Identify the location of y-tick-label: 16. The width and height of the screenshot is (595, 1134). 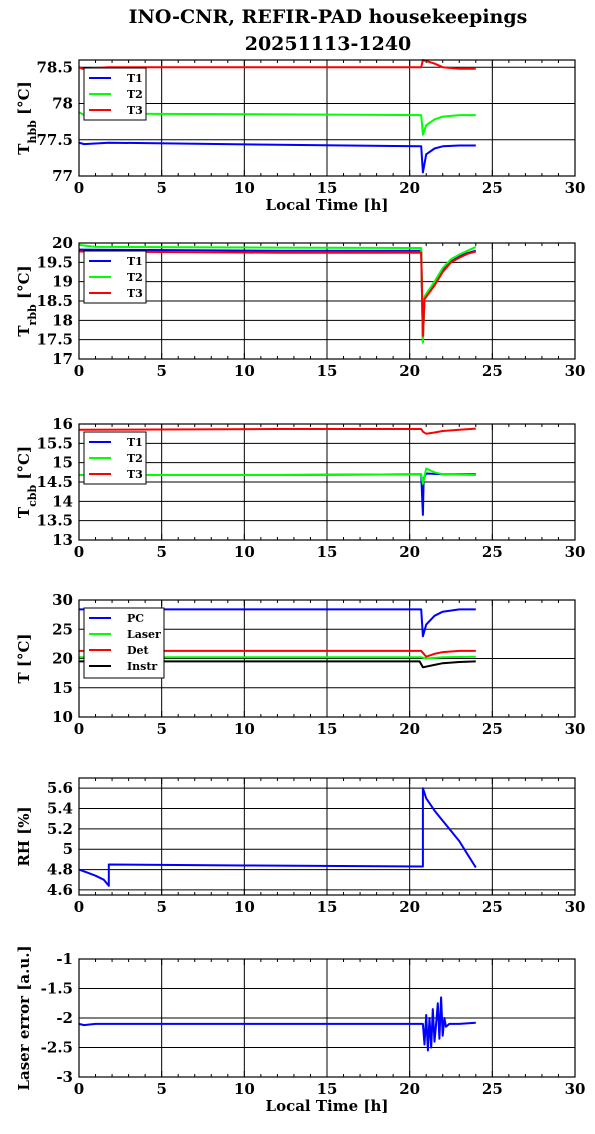
(62, 424).